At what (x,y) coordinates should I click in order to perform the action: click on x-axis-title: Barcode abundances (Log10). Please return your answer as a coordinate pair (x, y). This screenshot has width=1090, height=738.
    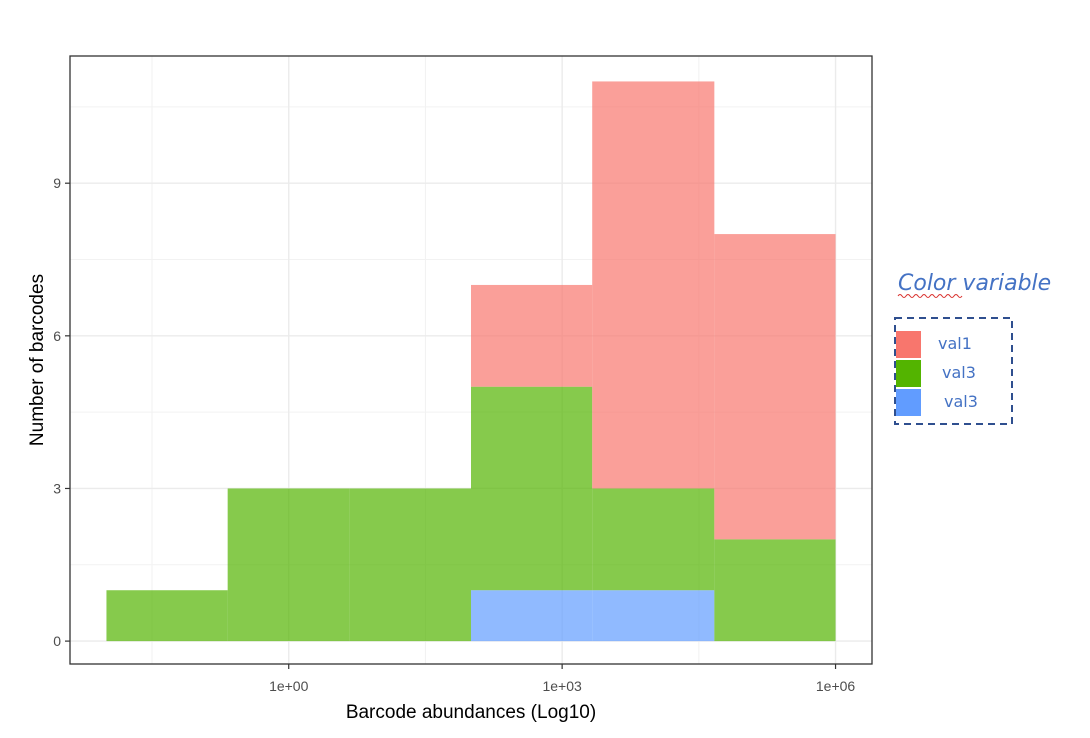
    Looking at the image, I should click on (471, 712).